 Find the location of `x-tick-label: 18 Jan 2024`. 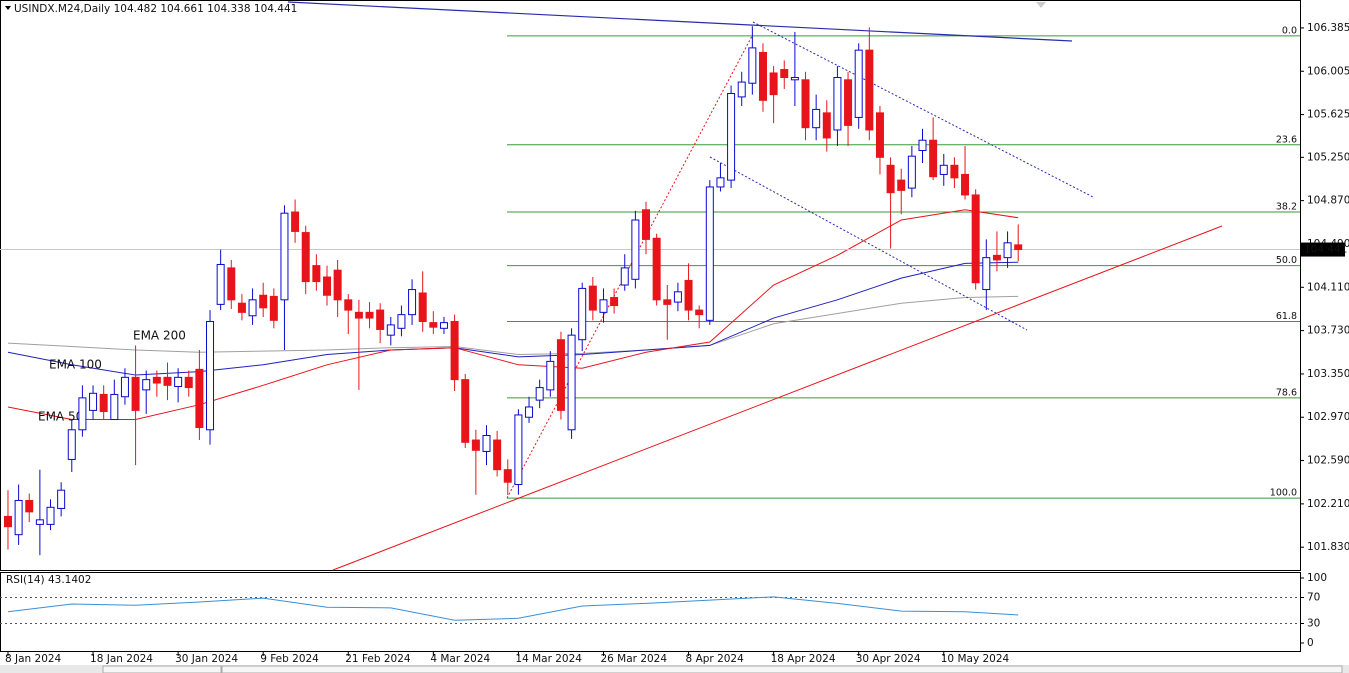

x-tick-label: 18 Jan 2024 is located at coordinates (121, 659).